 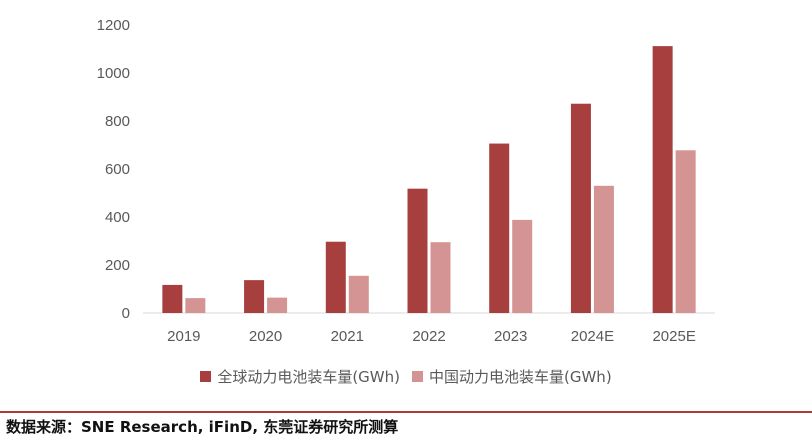 What do you see at coordinates (126, 313) in the screenshot?
I see `y-tick-label: 0` at bounding box center [126, 313].